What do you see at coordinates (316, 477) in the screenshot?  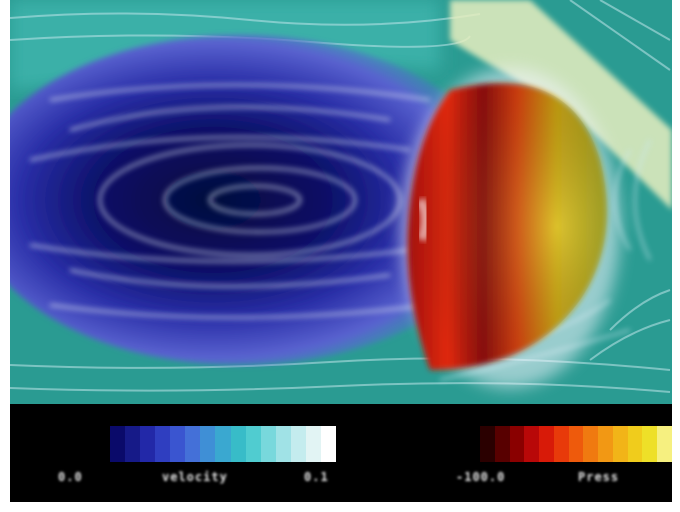 I see `velocity-max-label: 0.1` at bounding box center [316, 477].